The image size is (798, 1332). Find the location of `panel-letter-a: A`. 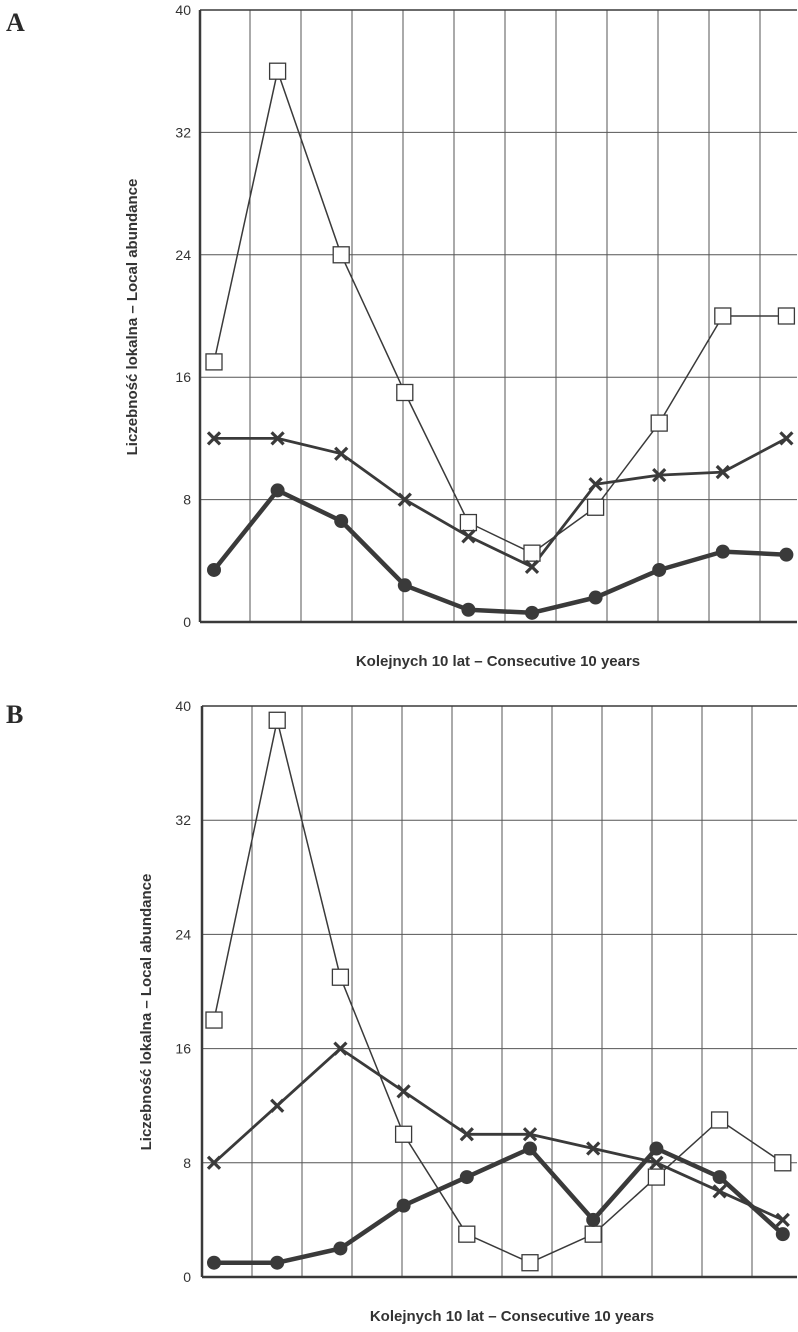

panel-letter-a: A is located at coordinates (15, 22).